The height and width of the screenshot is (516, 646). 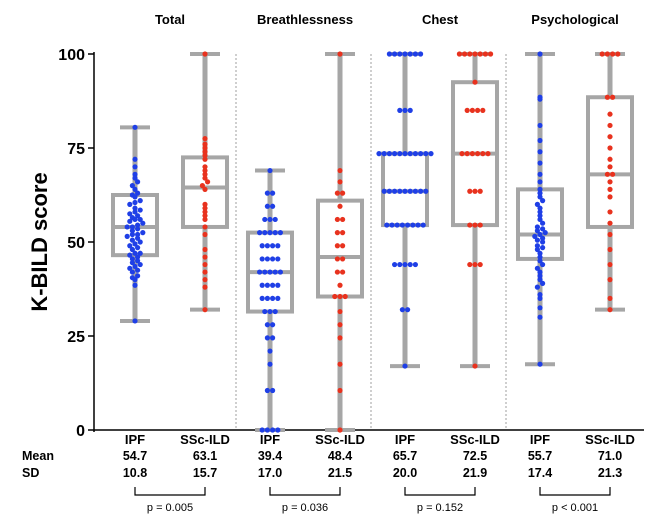 What do you see at coordinates (440, 491) in the screenshot?
I see `significance-bracket` at bounding box center [440, 491].